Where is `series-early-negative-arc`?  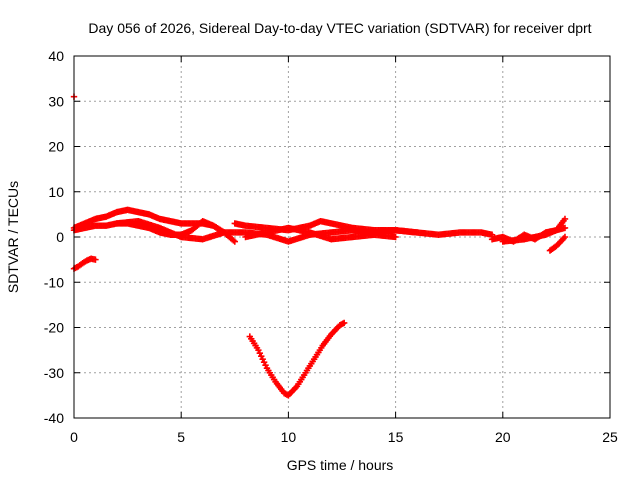 series-early-negative-arc is located at coordinates (84, 263).